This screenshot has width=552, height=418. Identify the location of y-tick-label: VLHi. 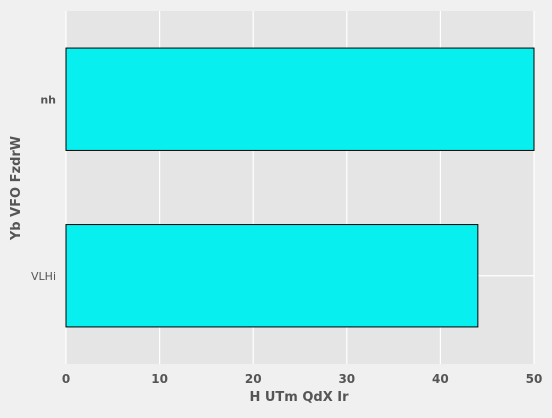
(43, 276).